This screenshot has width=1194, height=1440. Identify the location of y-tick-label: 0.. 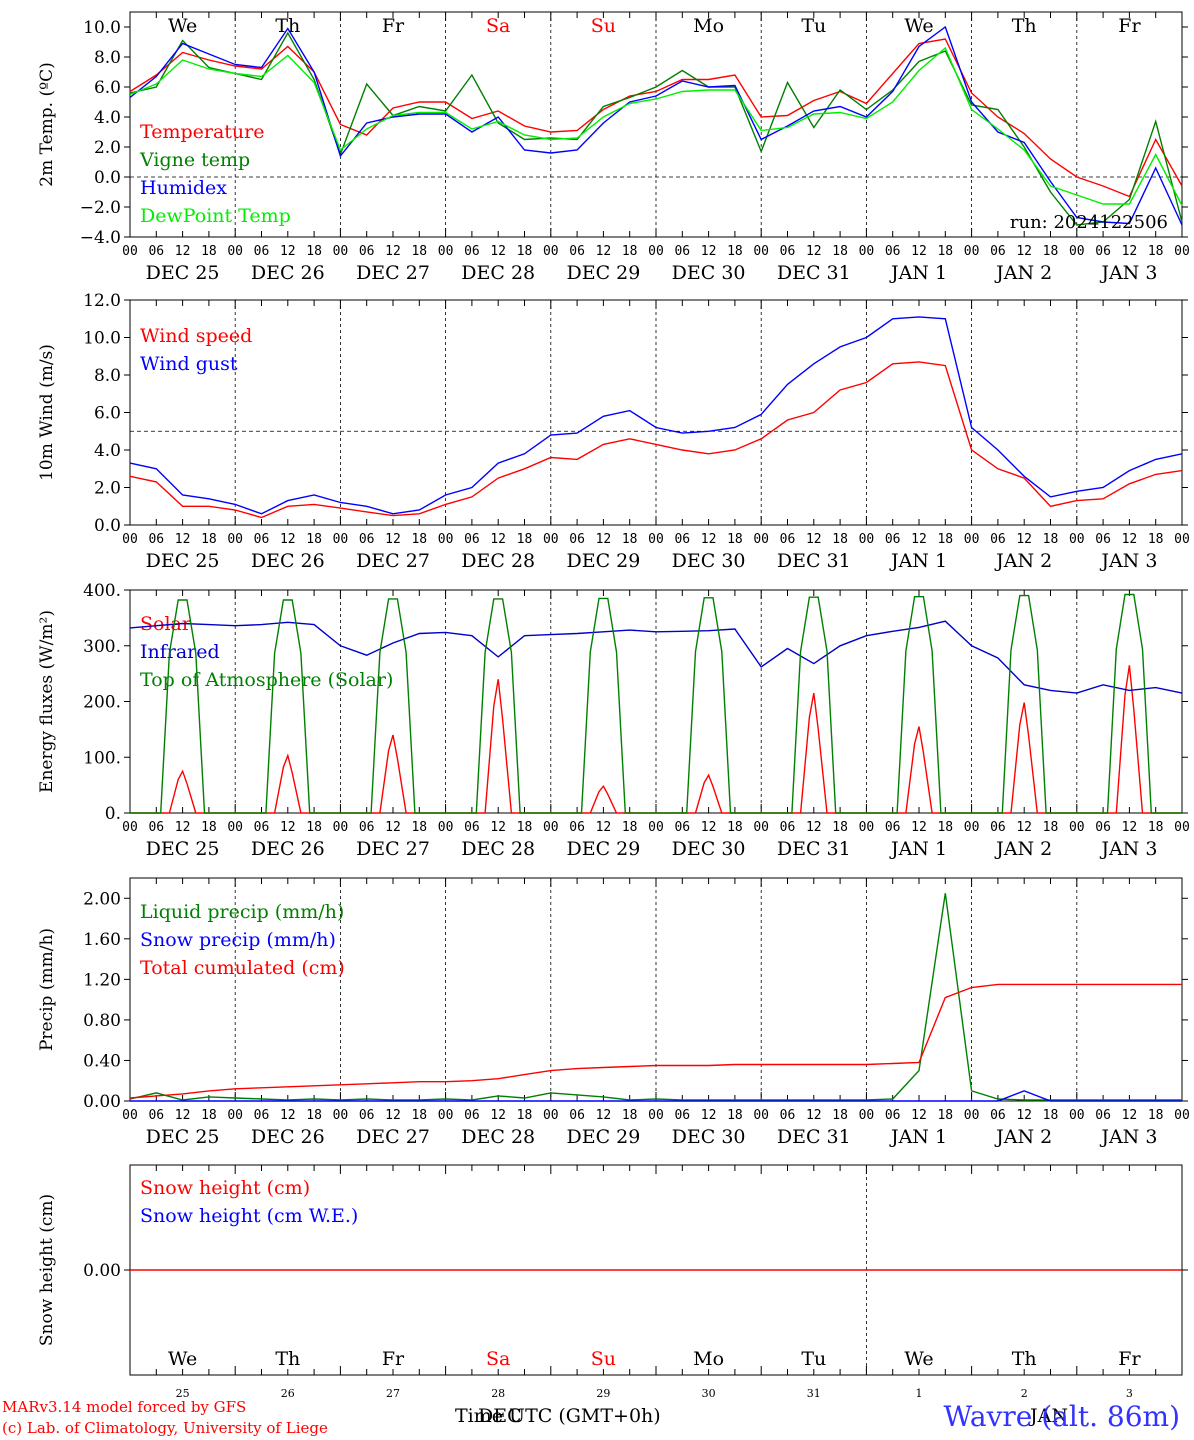
(113, 814).